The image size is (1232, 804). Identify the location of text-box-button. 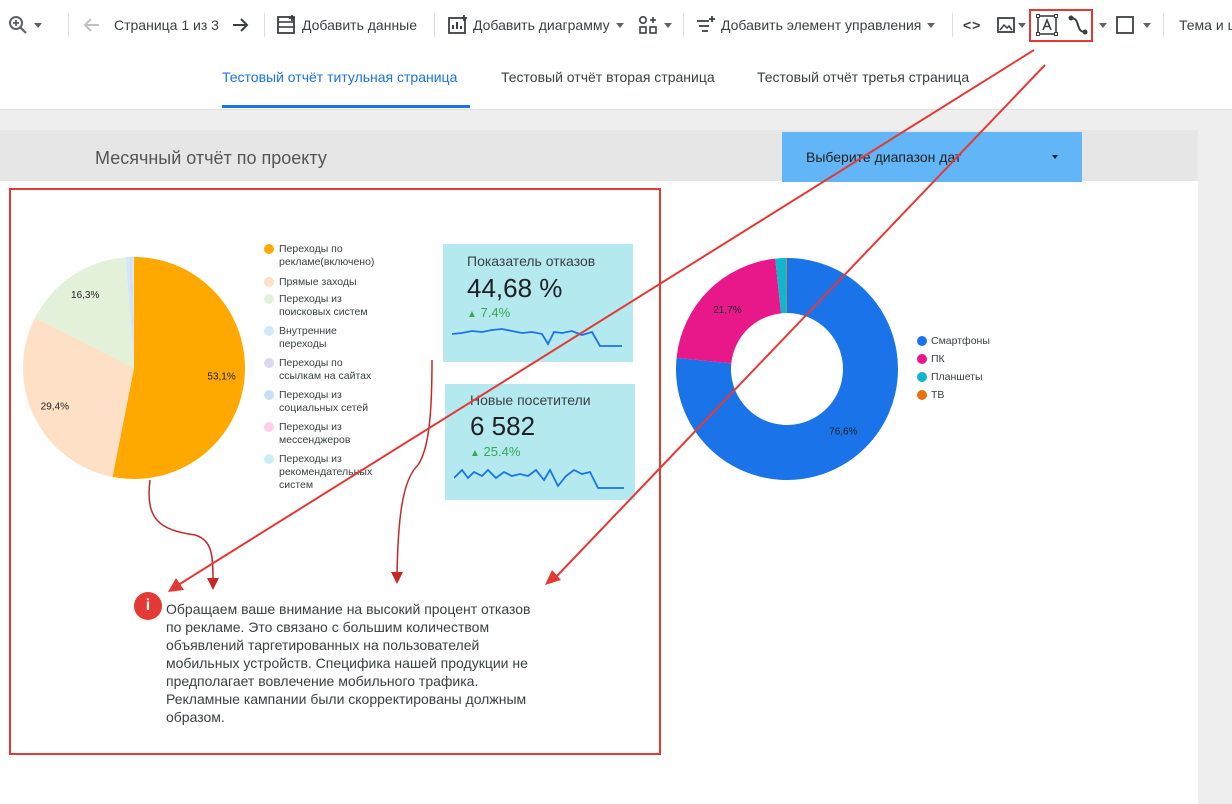
(1047, 25).